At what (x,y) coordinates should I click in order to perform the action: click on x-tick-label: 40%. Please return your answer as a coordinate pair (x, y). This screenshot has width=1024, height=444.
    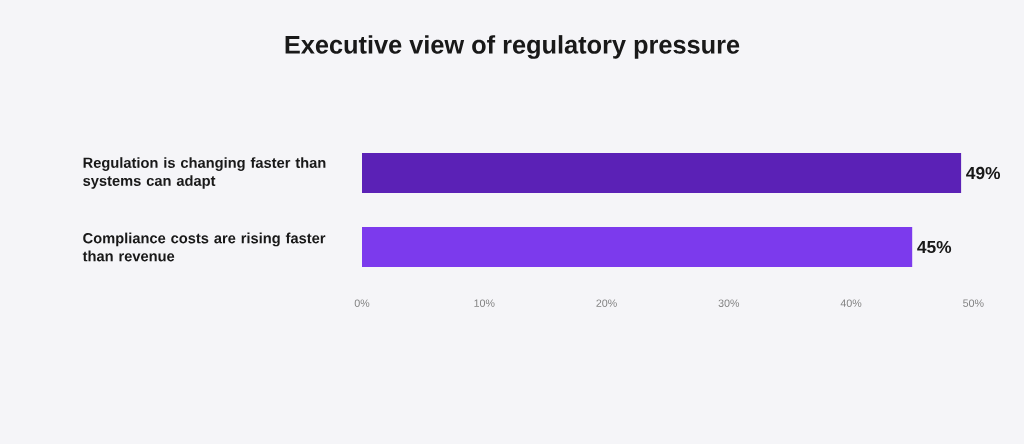
    Looking at the image, I should click on (851, 303).